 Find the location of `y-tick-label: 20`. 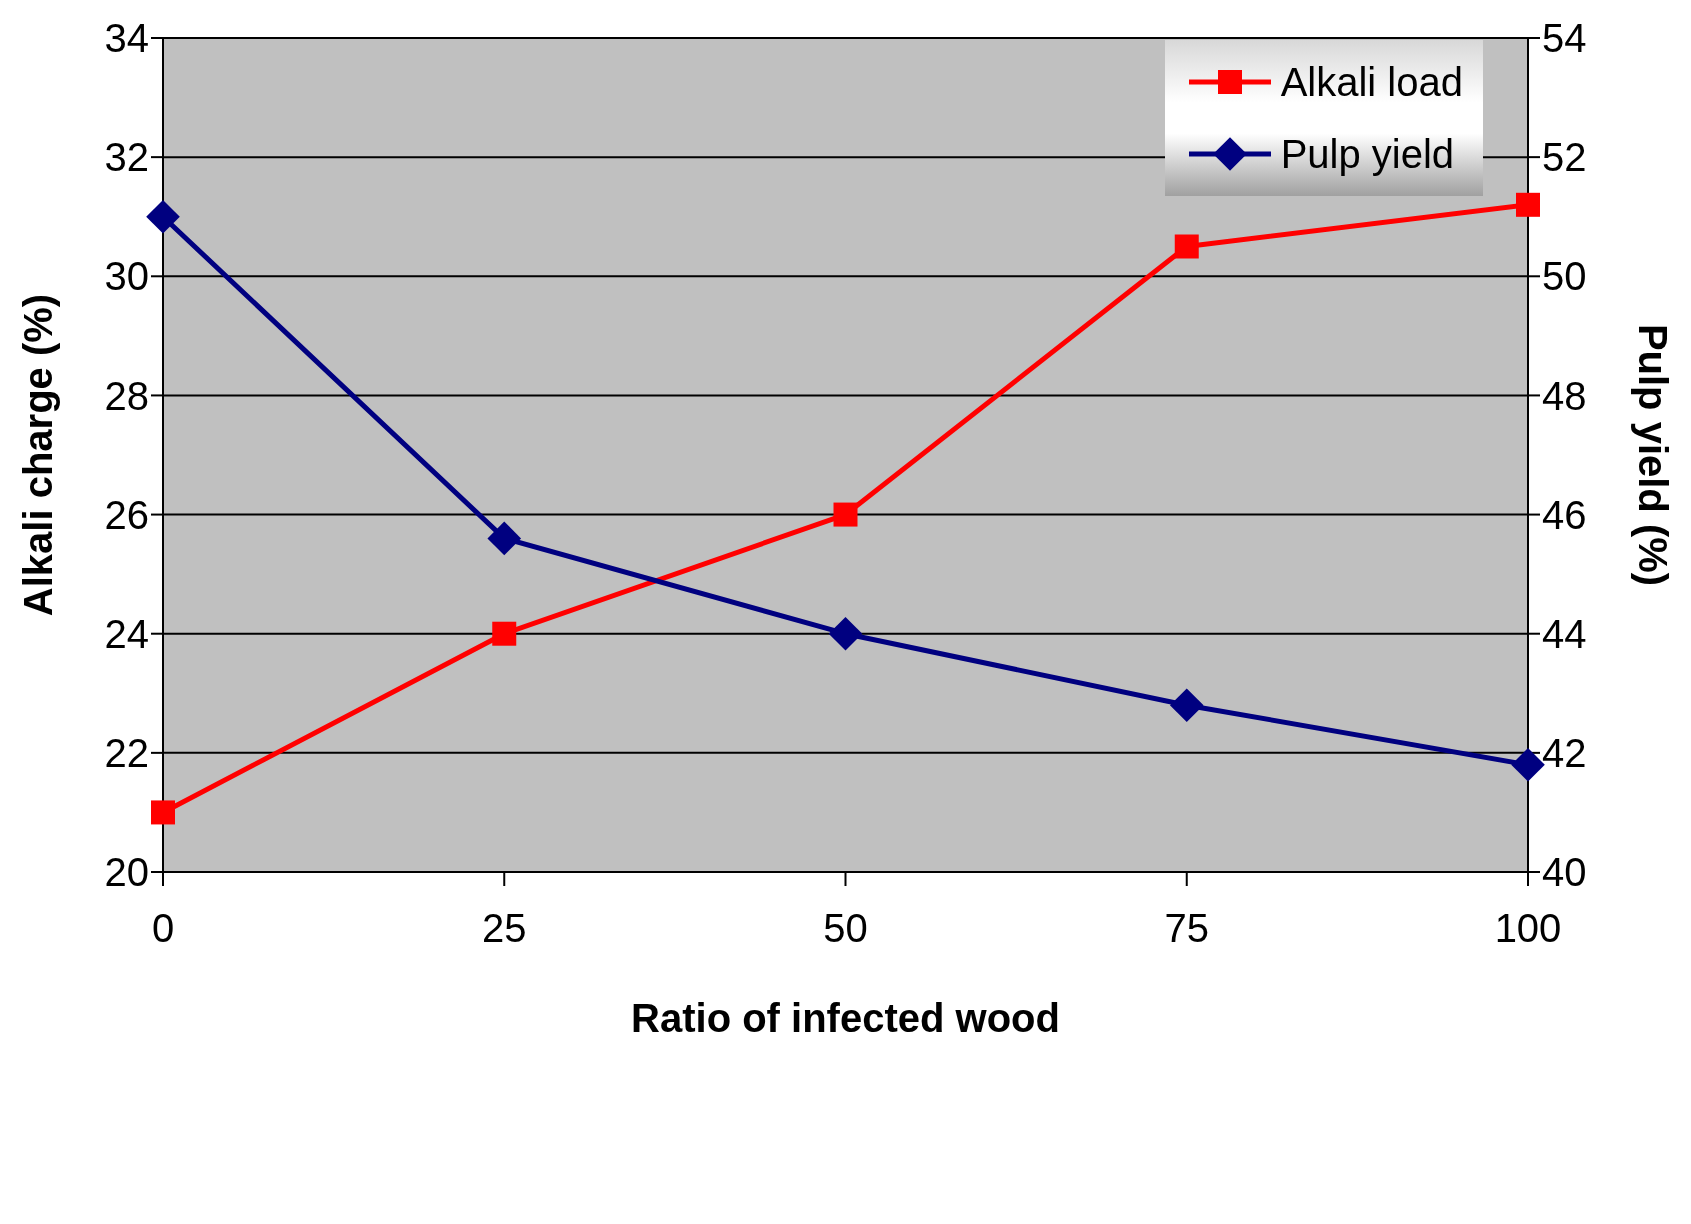

y-tick-label: 20 is located at coordinates (126, 872).